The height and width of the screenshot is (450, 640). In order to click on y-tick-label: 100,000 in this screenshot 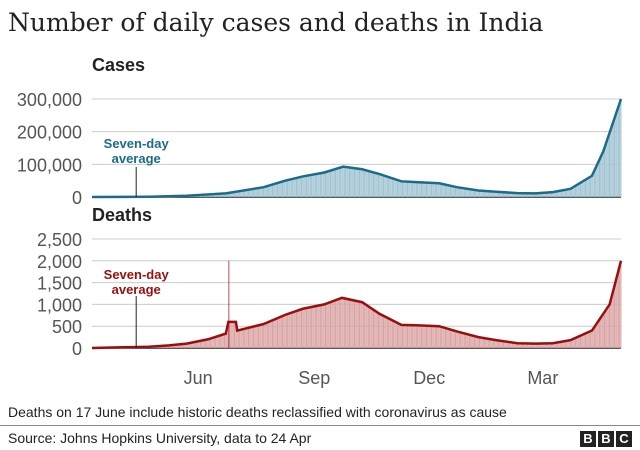, I will do `click(49, 165)`.